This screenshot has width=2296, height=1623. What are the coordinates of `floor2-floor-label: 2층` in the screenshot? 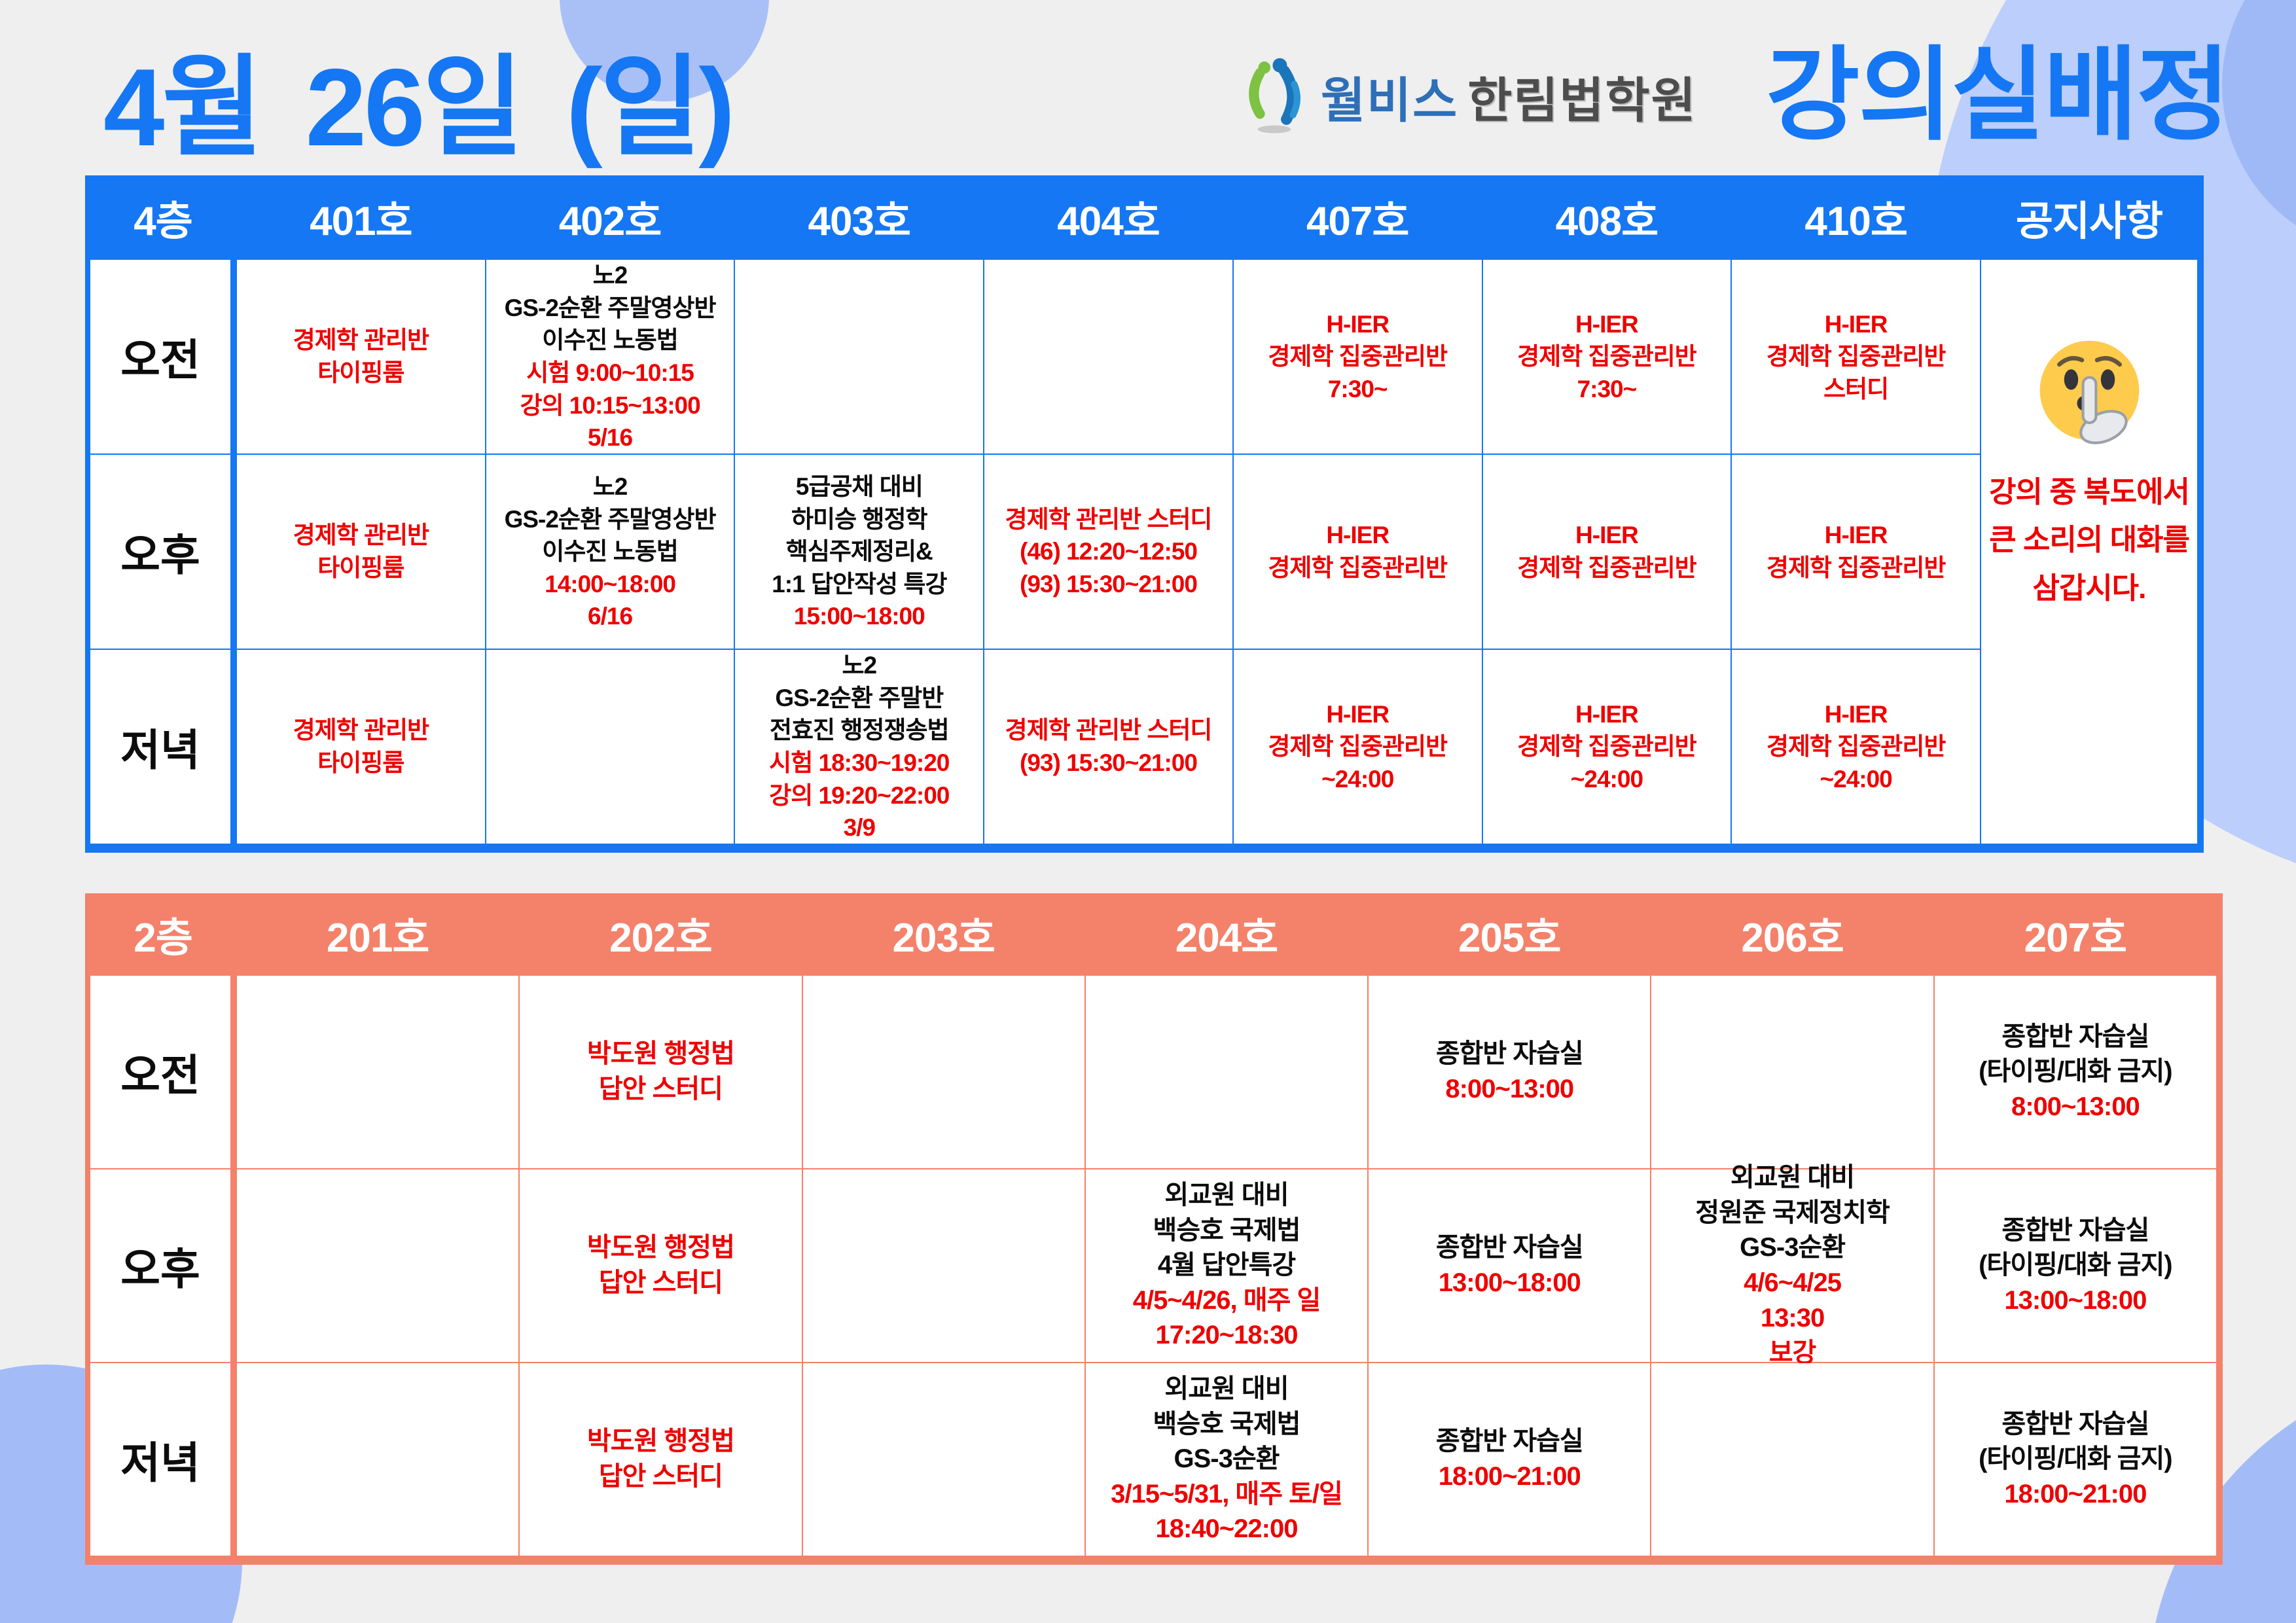 It's located at (163, 933).